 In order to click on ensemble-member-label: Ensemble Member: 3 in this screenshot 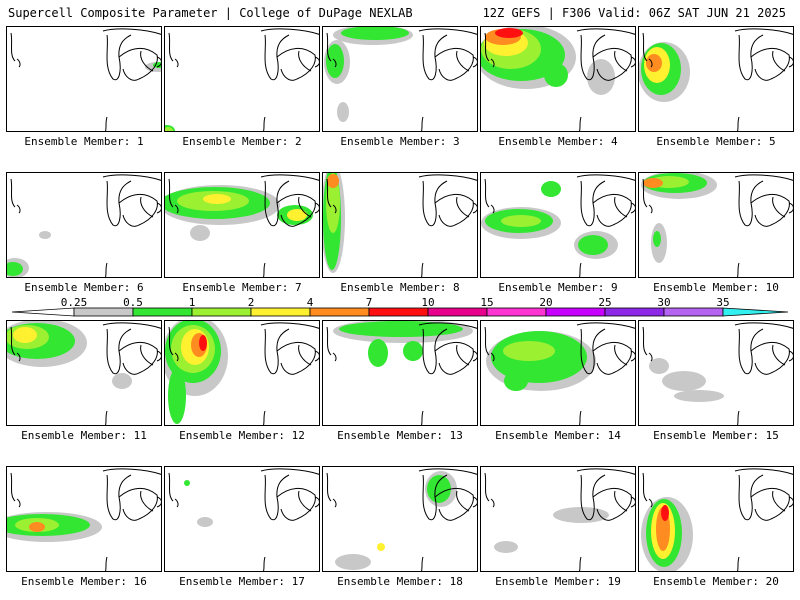, I will do `click(400, 141)`.